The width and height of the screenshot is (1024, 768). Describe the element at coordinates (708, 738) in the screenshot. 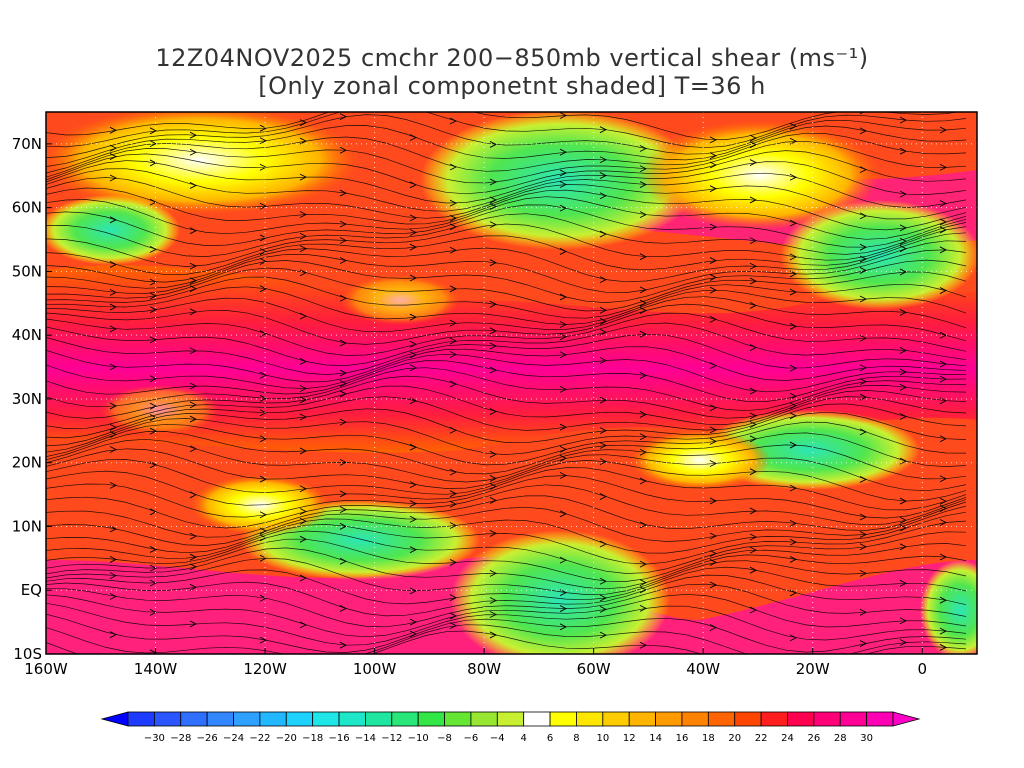

I see `colorbar-label: 18` at that location.